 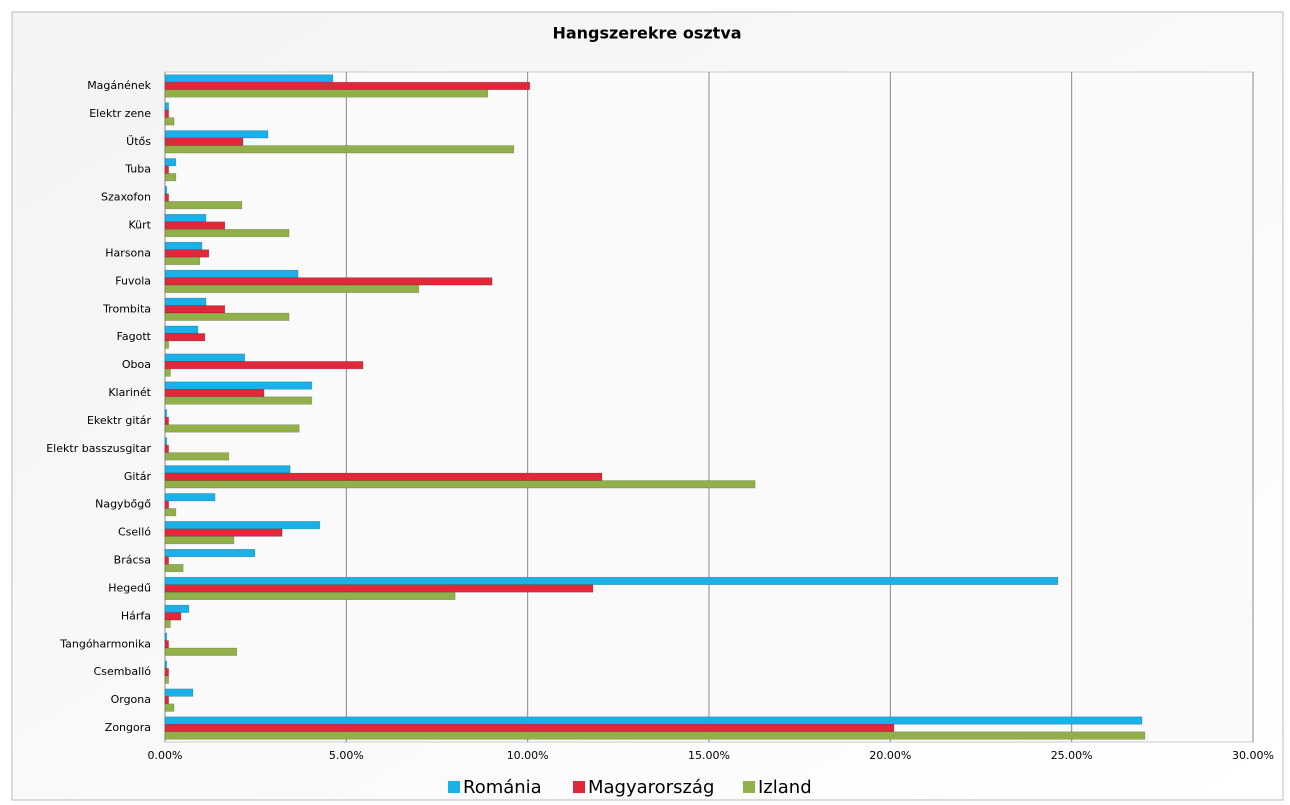 I want to click on y-tick-label: Kürt, so click(x=140, y=225).